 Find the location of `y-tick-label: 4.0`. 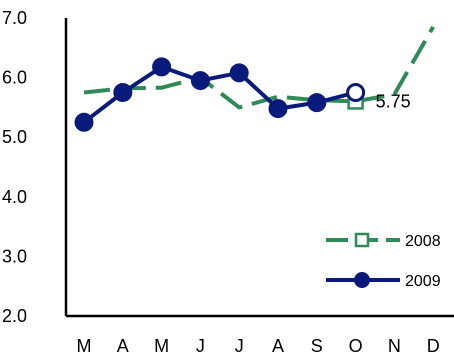

y-tick-label: 4.0 is located at coordinates (14, 197).